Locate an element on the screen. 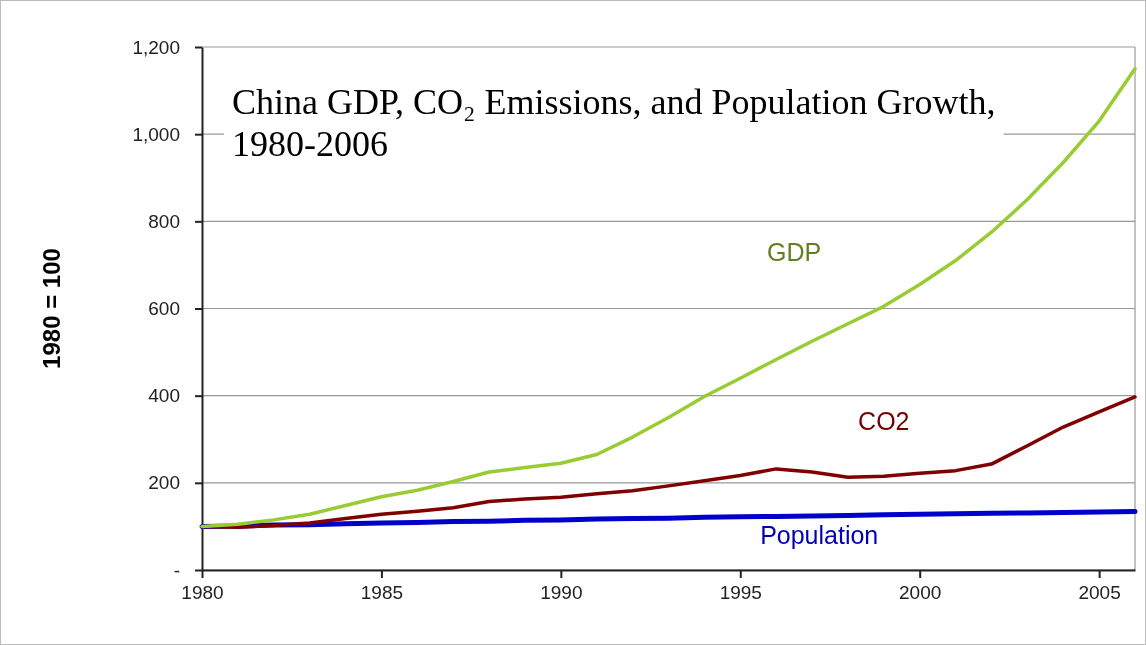  y-axis-title: 1980 = 100 is located at coordinates (51, 308).